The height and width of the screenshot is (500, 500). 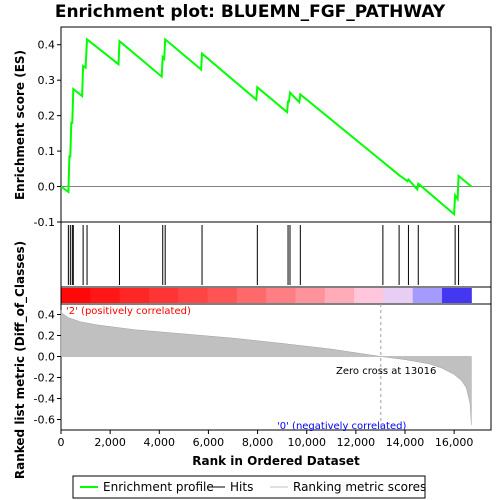 What do you see at coordinates (359, 487) in the screenshot?
I see `legend-label-ranking: Ranking metric scores` at bounding box center [359, 487].